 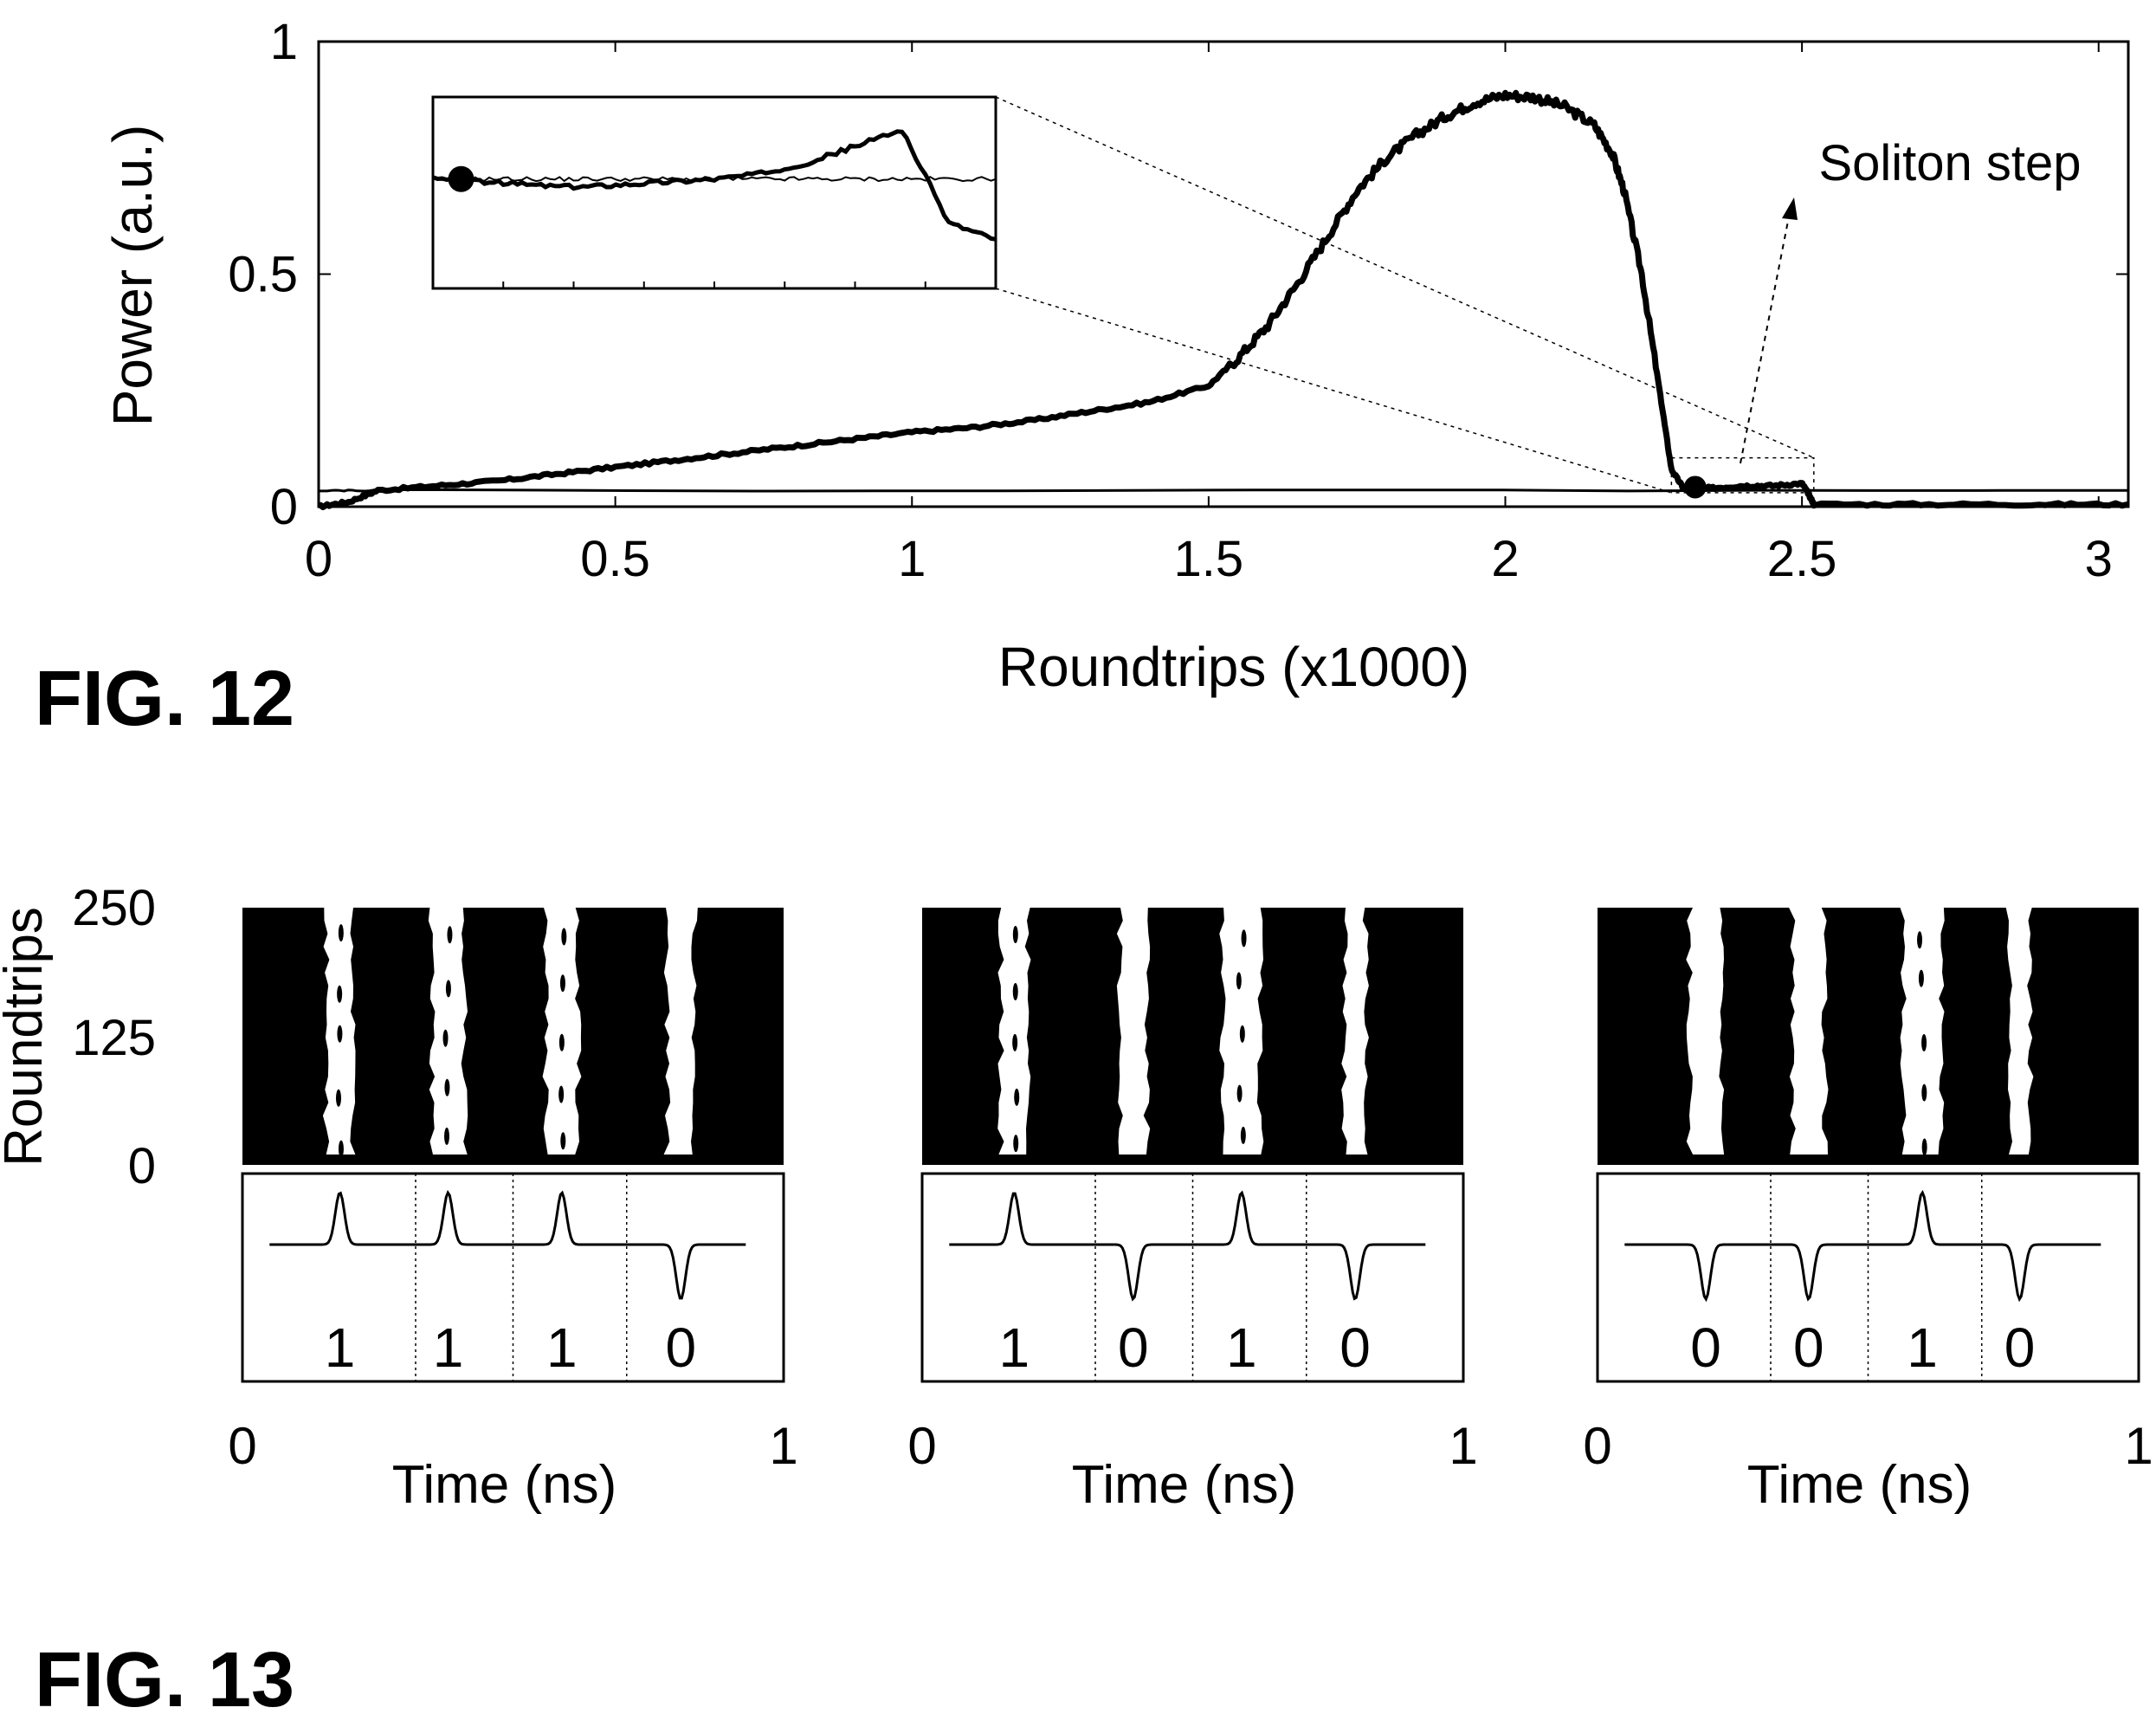 What do you see at coordinates (1233, 667) in the screenshot?
I see `fig12-x-label: Roundtrips (x1000)` at bounding box center [1233, 667].